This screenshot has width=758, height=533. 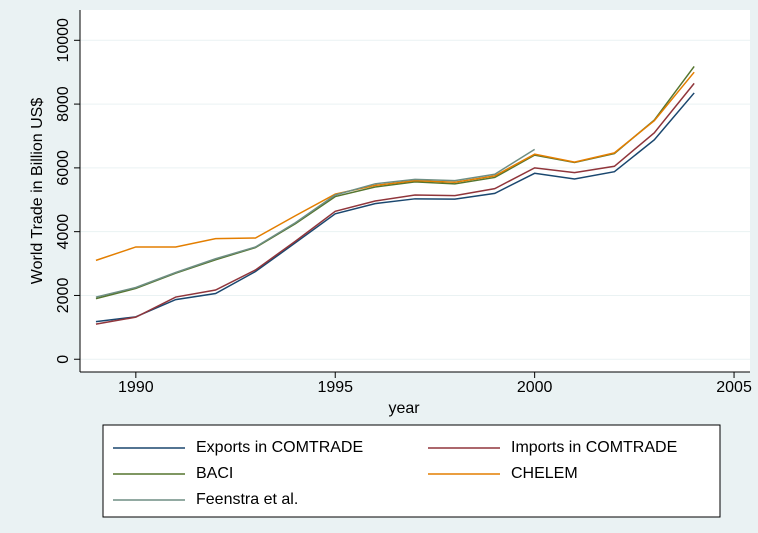 I want to click on legend, so click(x=411, y=471).